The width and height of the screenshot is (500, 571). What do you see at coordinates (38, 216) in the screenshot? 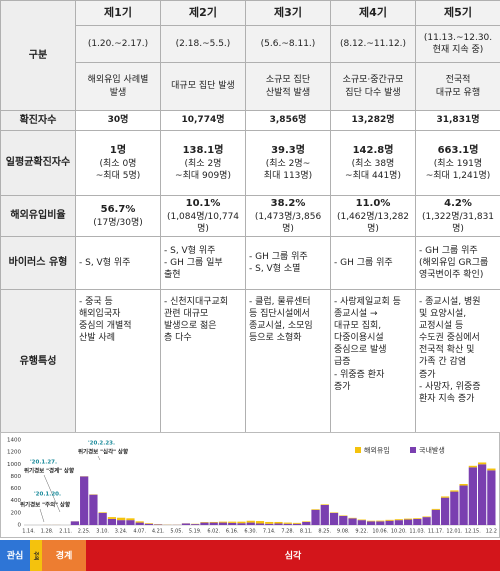
I see `row-label: 해외유입비율` at bounding box center [38, 216].